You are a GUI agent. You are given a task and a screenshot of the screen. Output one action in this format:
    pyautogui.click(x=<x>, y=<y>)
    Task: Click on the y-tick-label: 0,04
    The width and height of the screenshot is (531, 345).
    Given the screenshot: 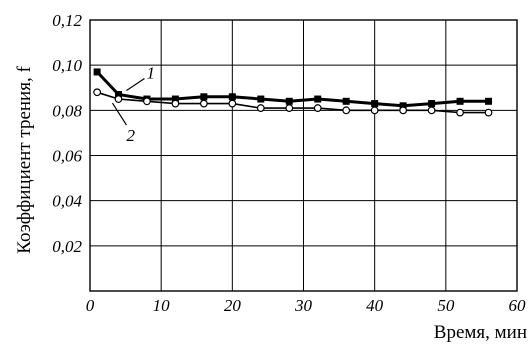 What is the action you would take?
    pyautogui.click(x=67, y=201)
    